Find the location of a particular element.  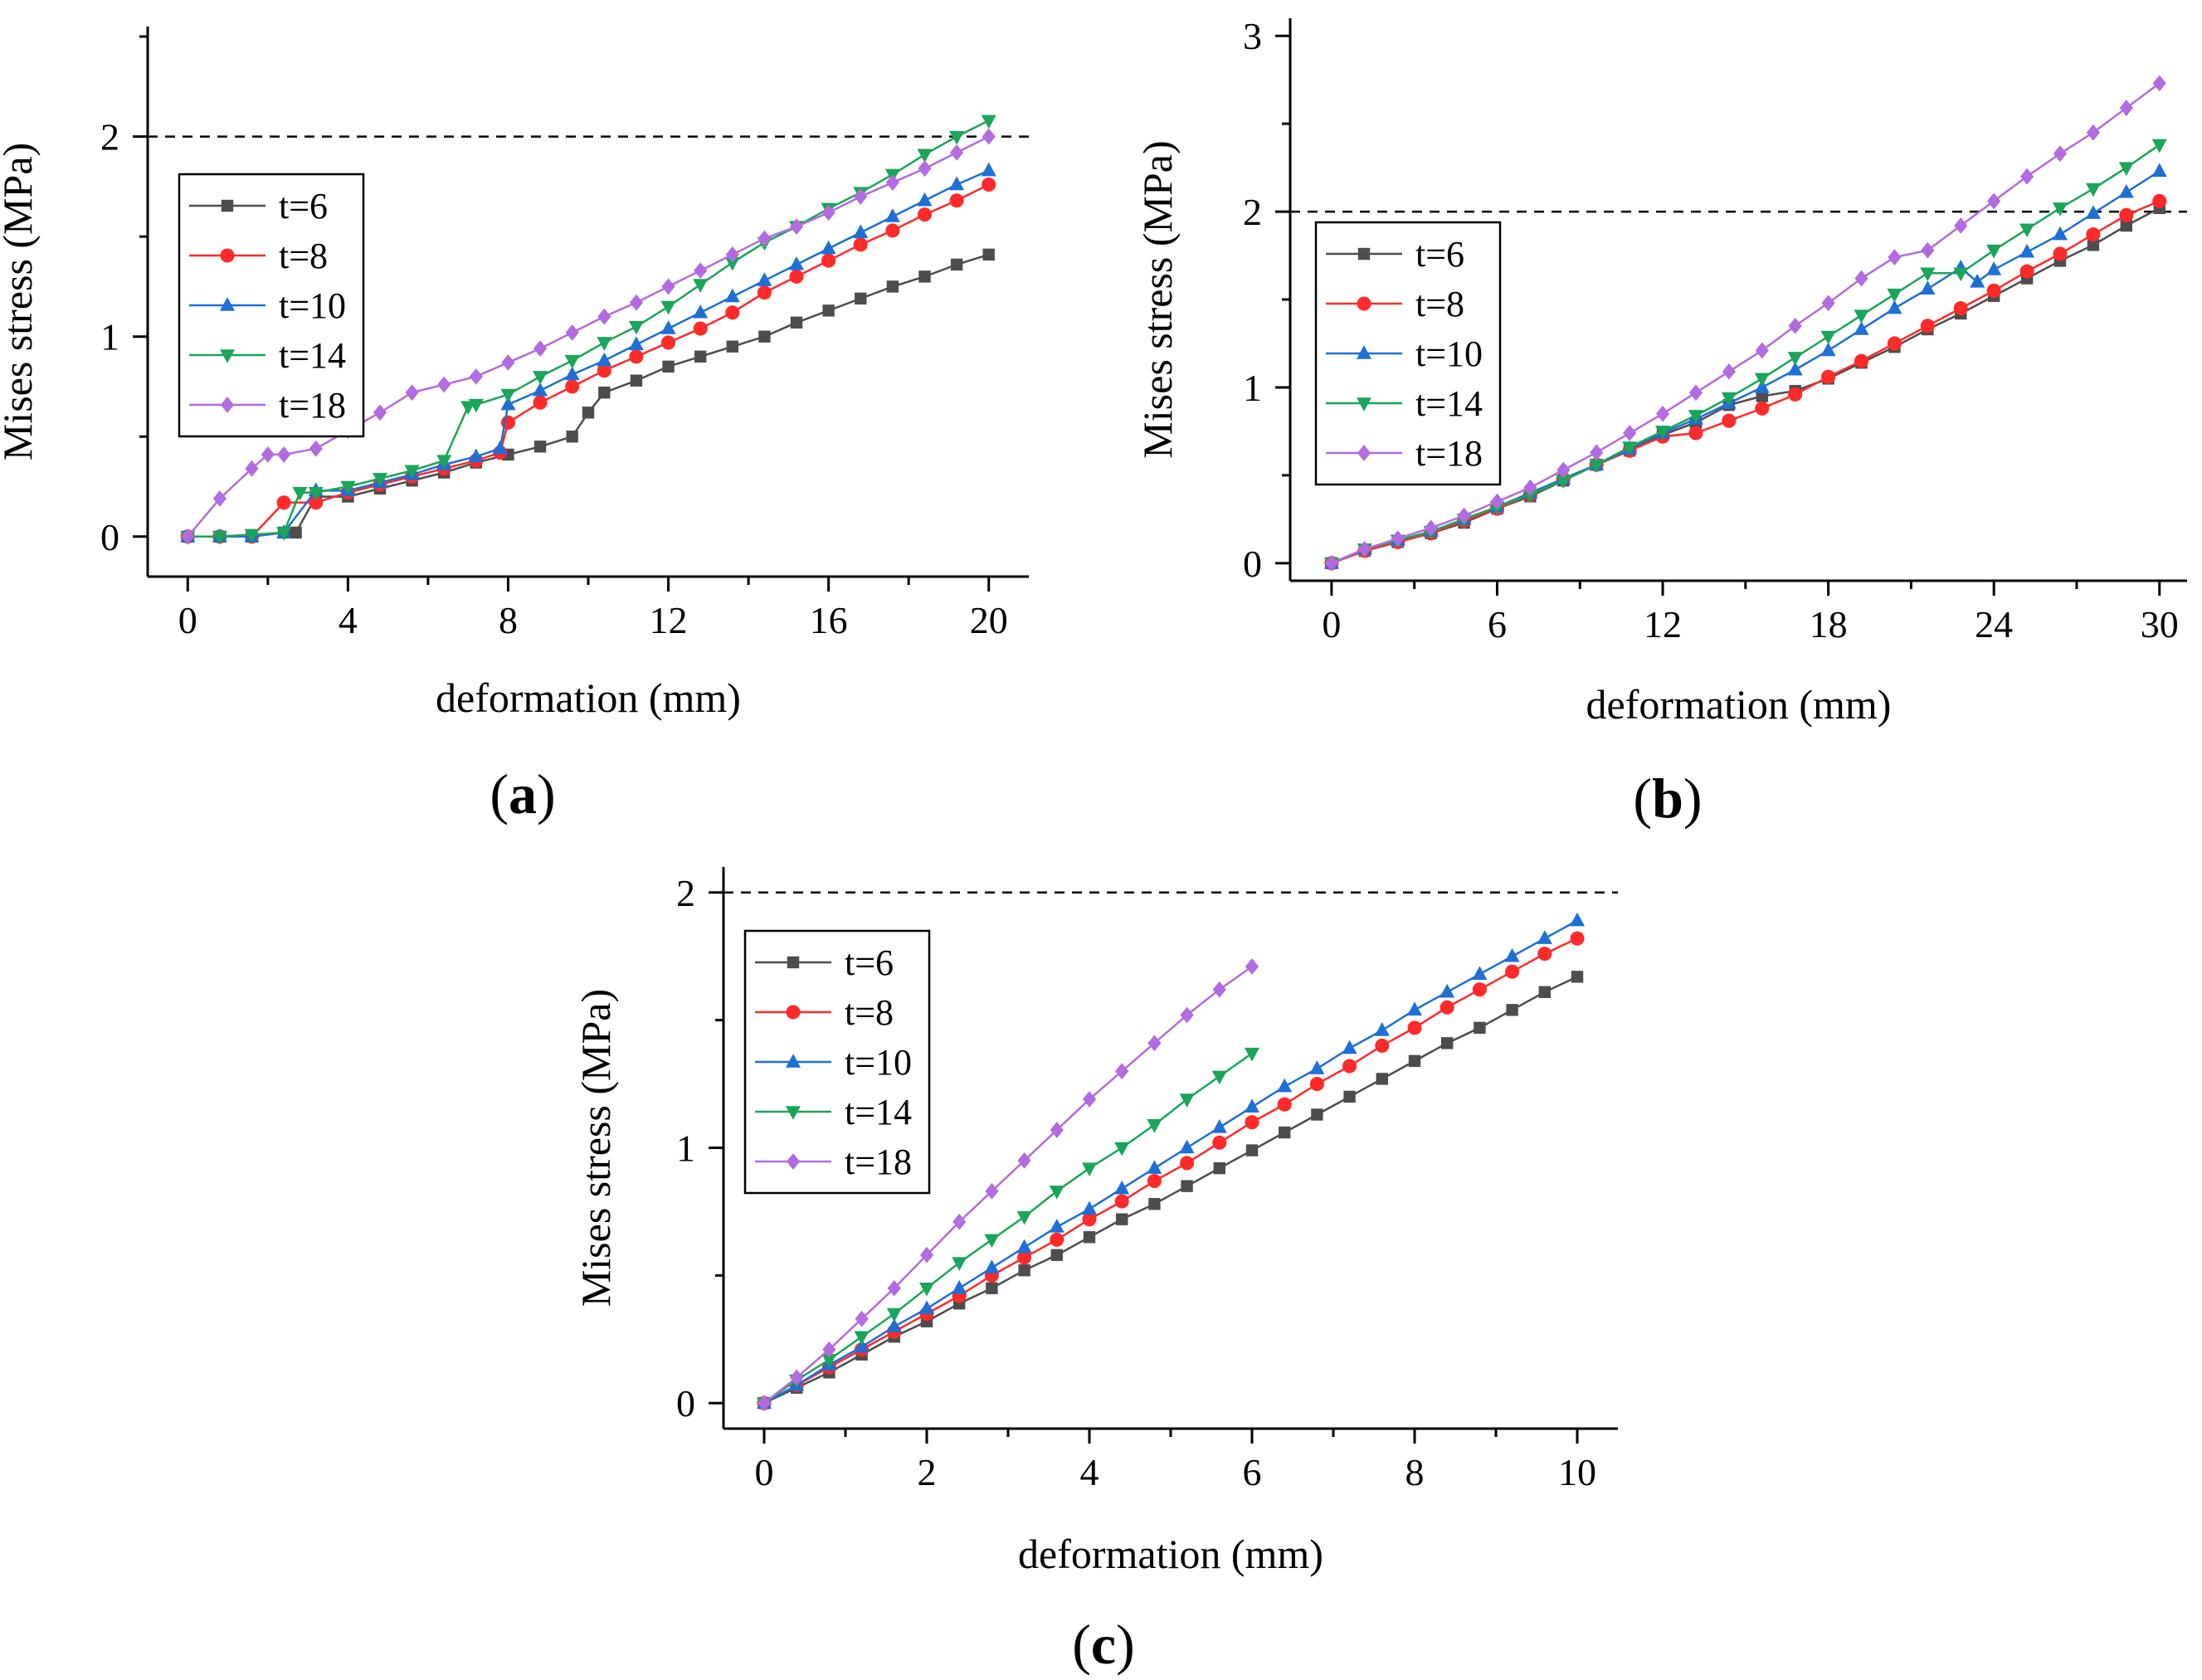

x-axis-label: deformation (mm) is located at coordinates (1739, 704).